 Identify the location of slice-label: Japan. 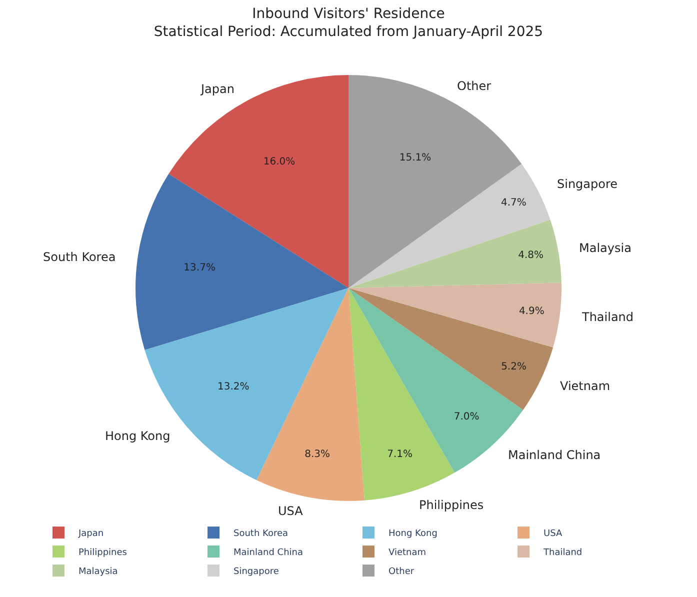
(217, 89).